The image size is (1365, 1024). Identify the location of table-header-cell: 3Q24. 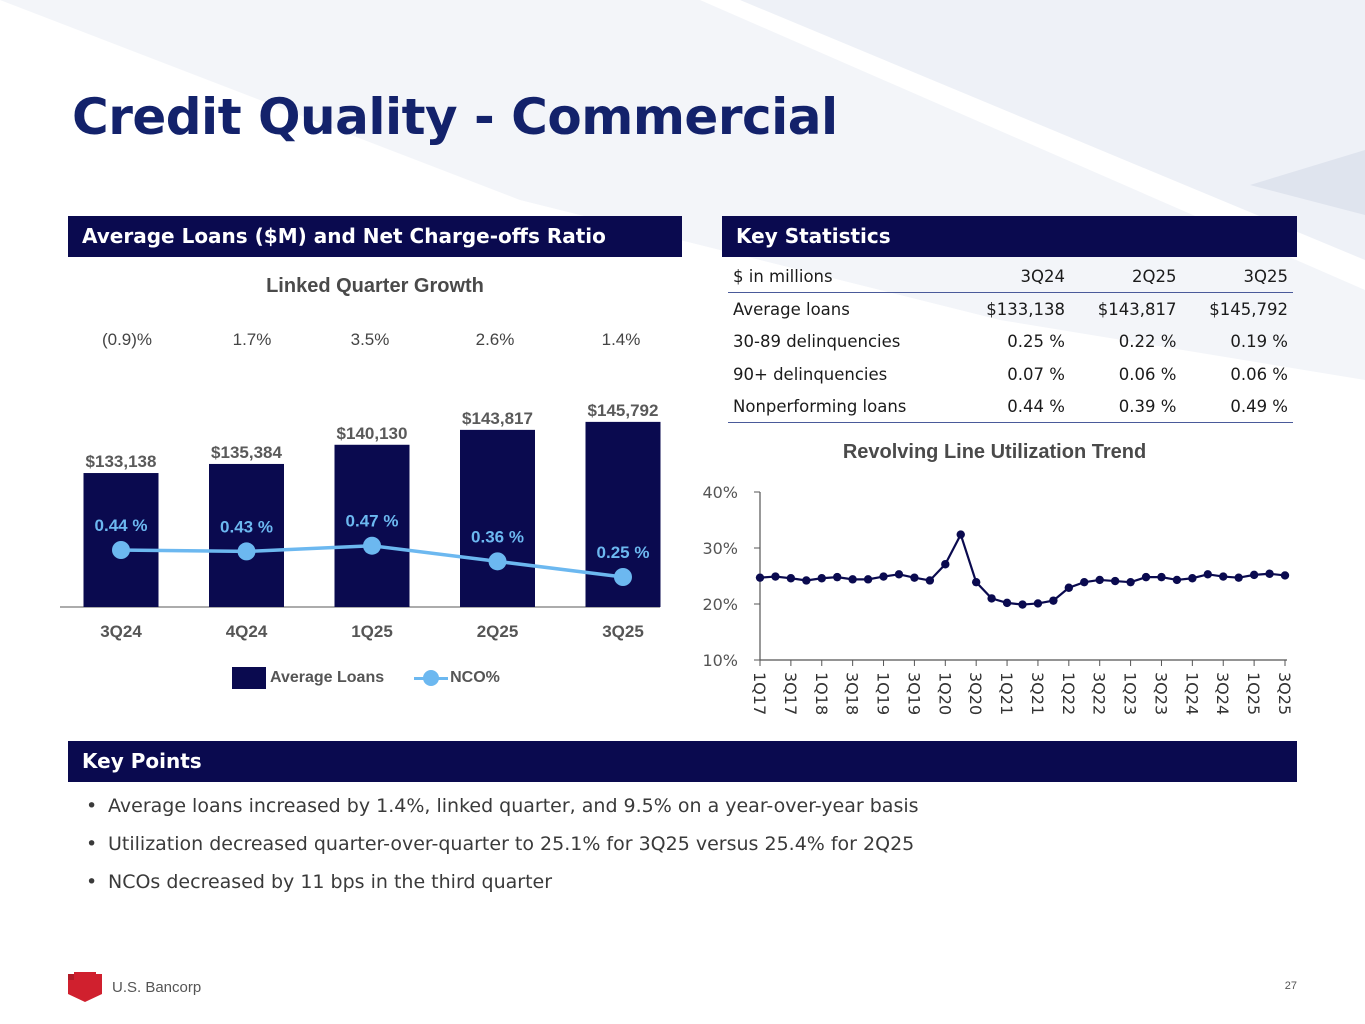
(1042, 276).